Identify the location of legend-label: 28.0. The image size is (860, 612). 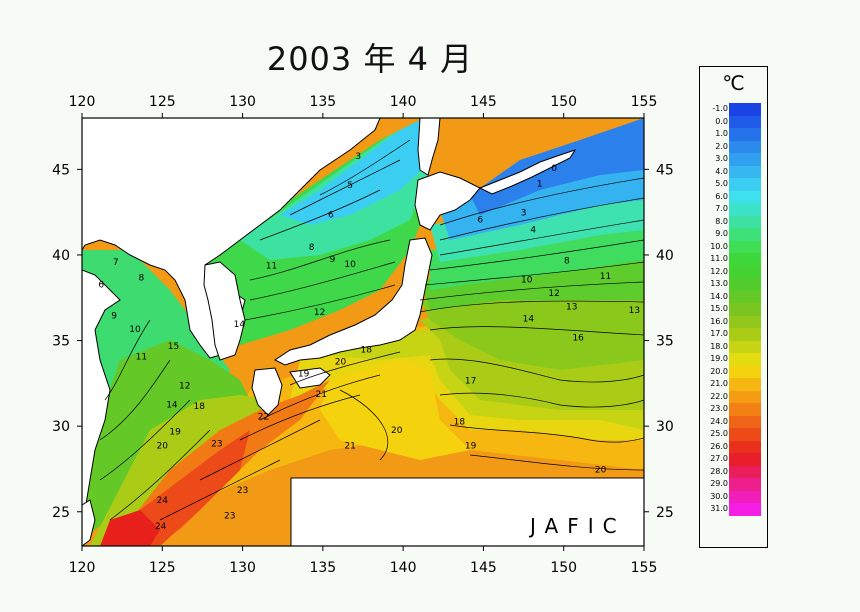
(719, 471).